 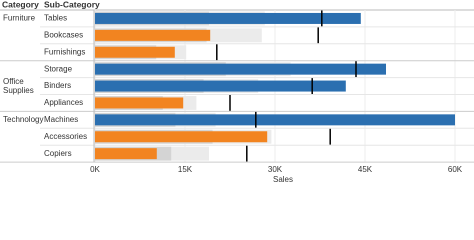 What do you see at coordinates (18, 86) in the screenshot?
I see `category-label: Office Supplies` at bounding box center [18, 86].